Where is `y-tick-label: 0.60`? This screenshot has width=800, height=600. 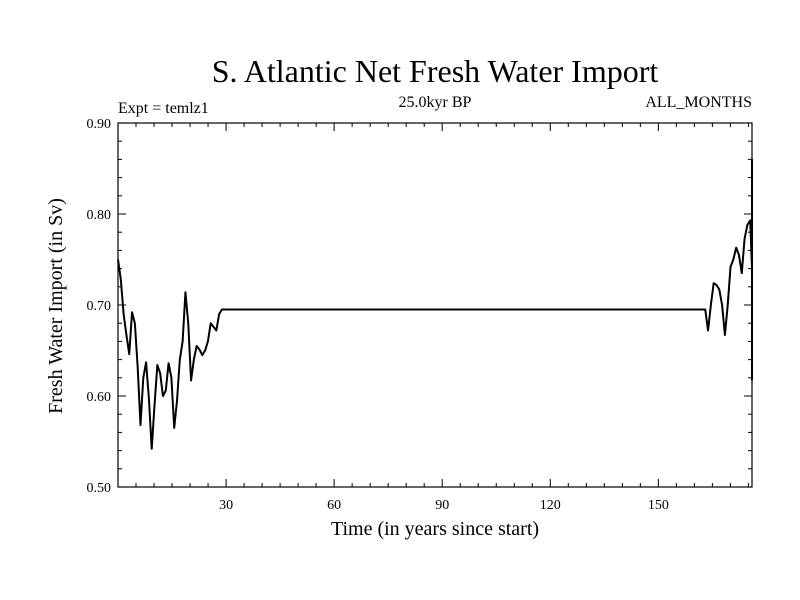 y-tick-label: 0.60 is located at coordinates (99, 397).